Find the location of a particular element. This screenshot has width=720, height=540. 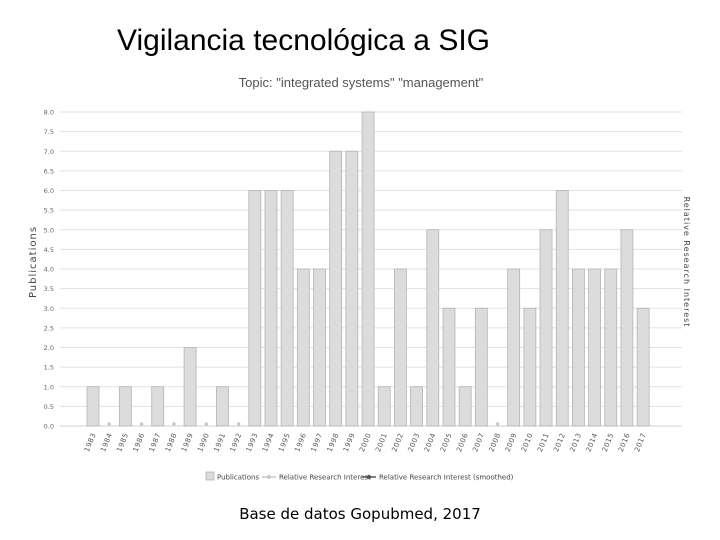

x-tick-label: 1993 is located at coordinates (252, 442).